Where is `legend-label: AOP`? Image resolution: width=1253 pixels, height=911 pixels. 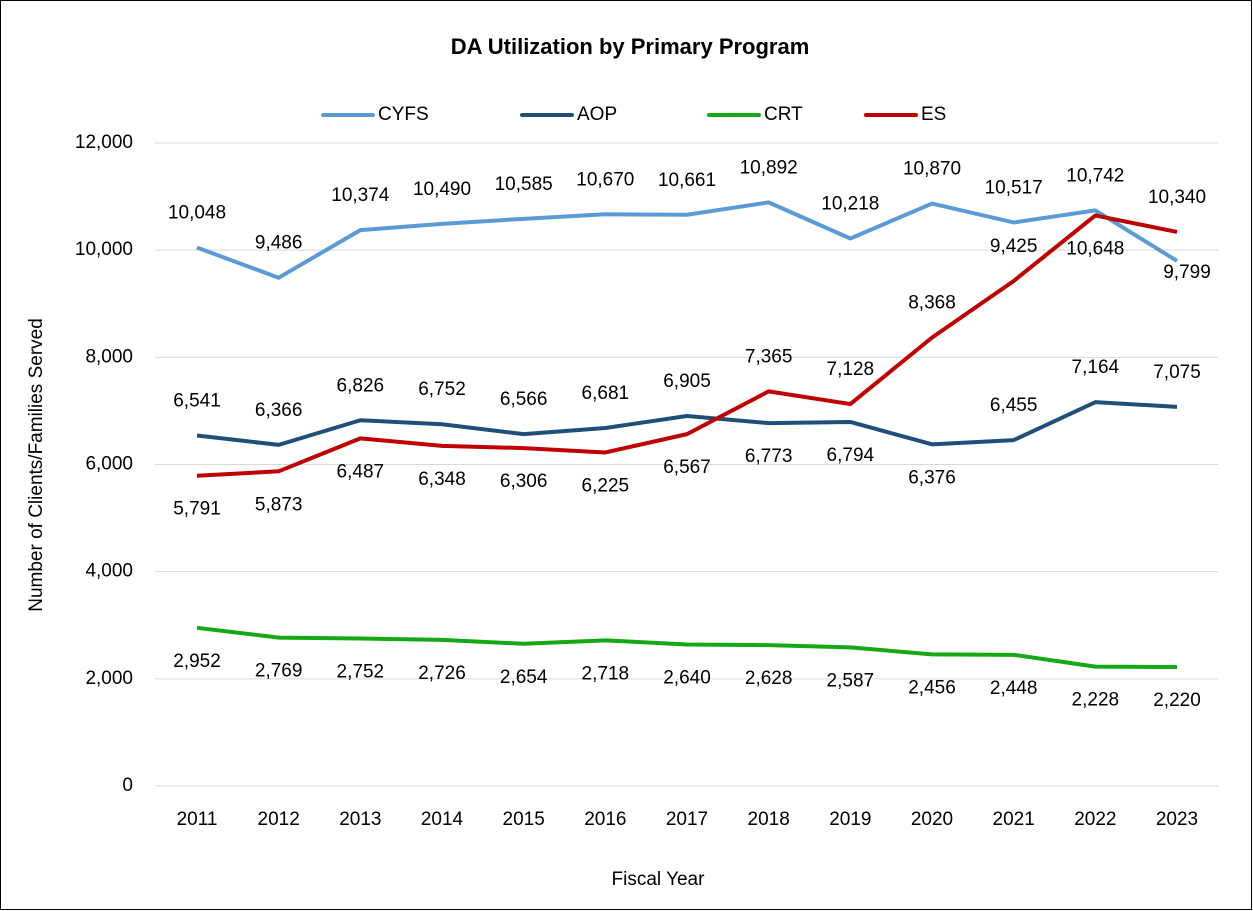 legend-label: AOP is located at coordinates (597, 114).